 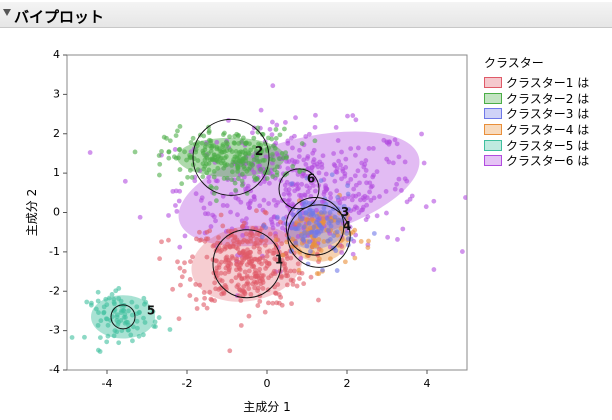 I want to click on y-tick-label: 3, so click(x=56, y=93).